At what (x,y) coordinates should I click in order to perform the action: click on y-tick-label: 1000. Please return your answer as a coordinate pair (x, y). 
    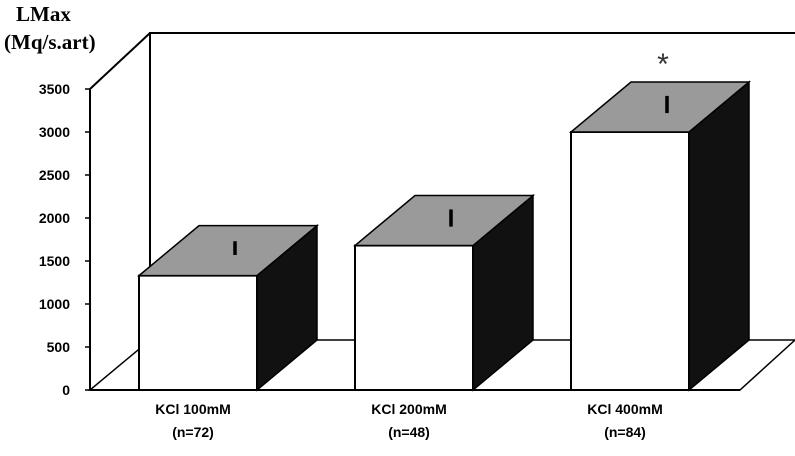
    Looking at the image, I should click on (54, 304).